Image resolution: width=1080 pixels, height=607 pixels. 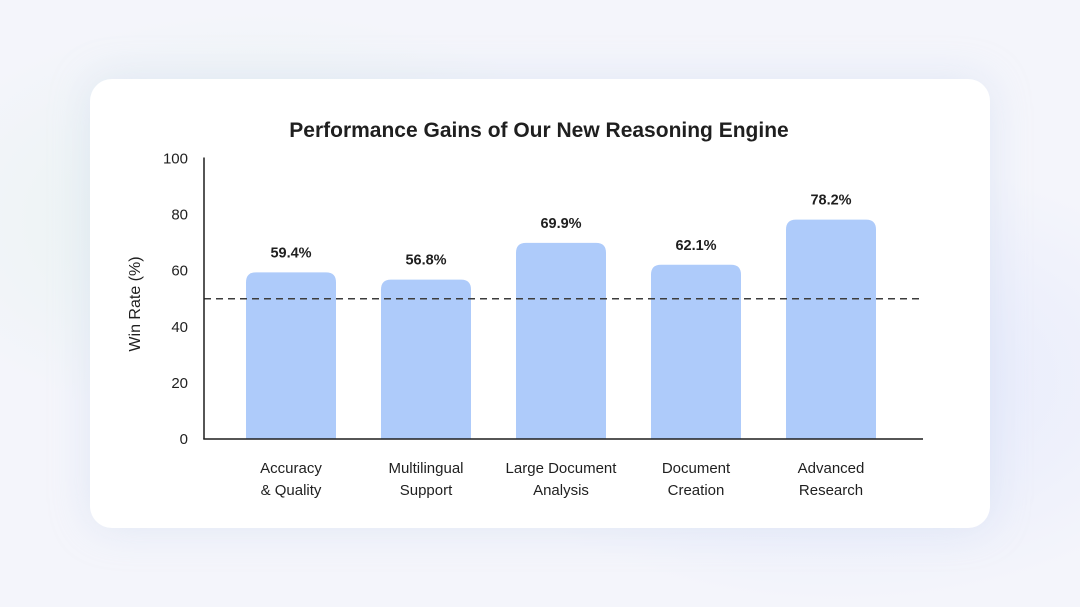 What do you see at coordinates (425, 261) in the screenshot?
I see `data-label: 56.8%` at bounding box center [425, 261].